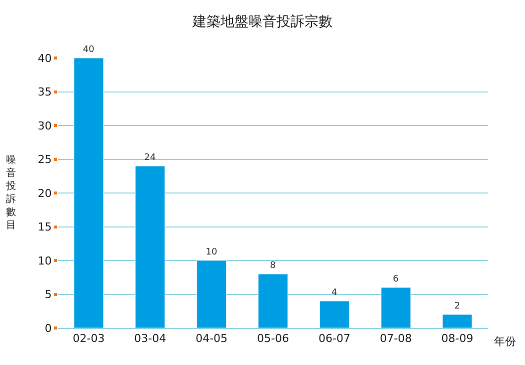 The width and height of the screenshot is (525, 365). Describe the element at coordinates (150, 158) in the screenshot. I see `data-label: 24` at that location.